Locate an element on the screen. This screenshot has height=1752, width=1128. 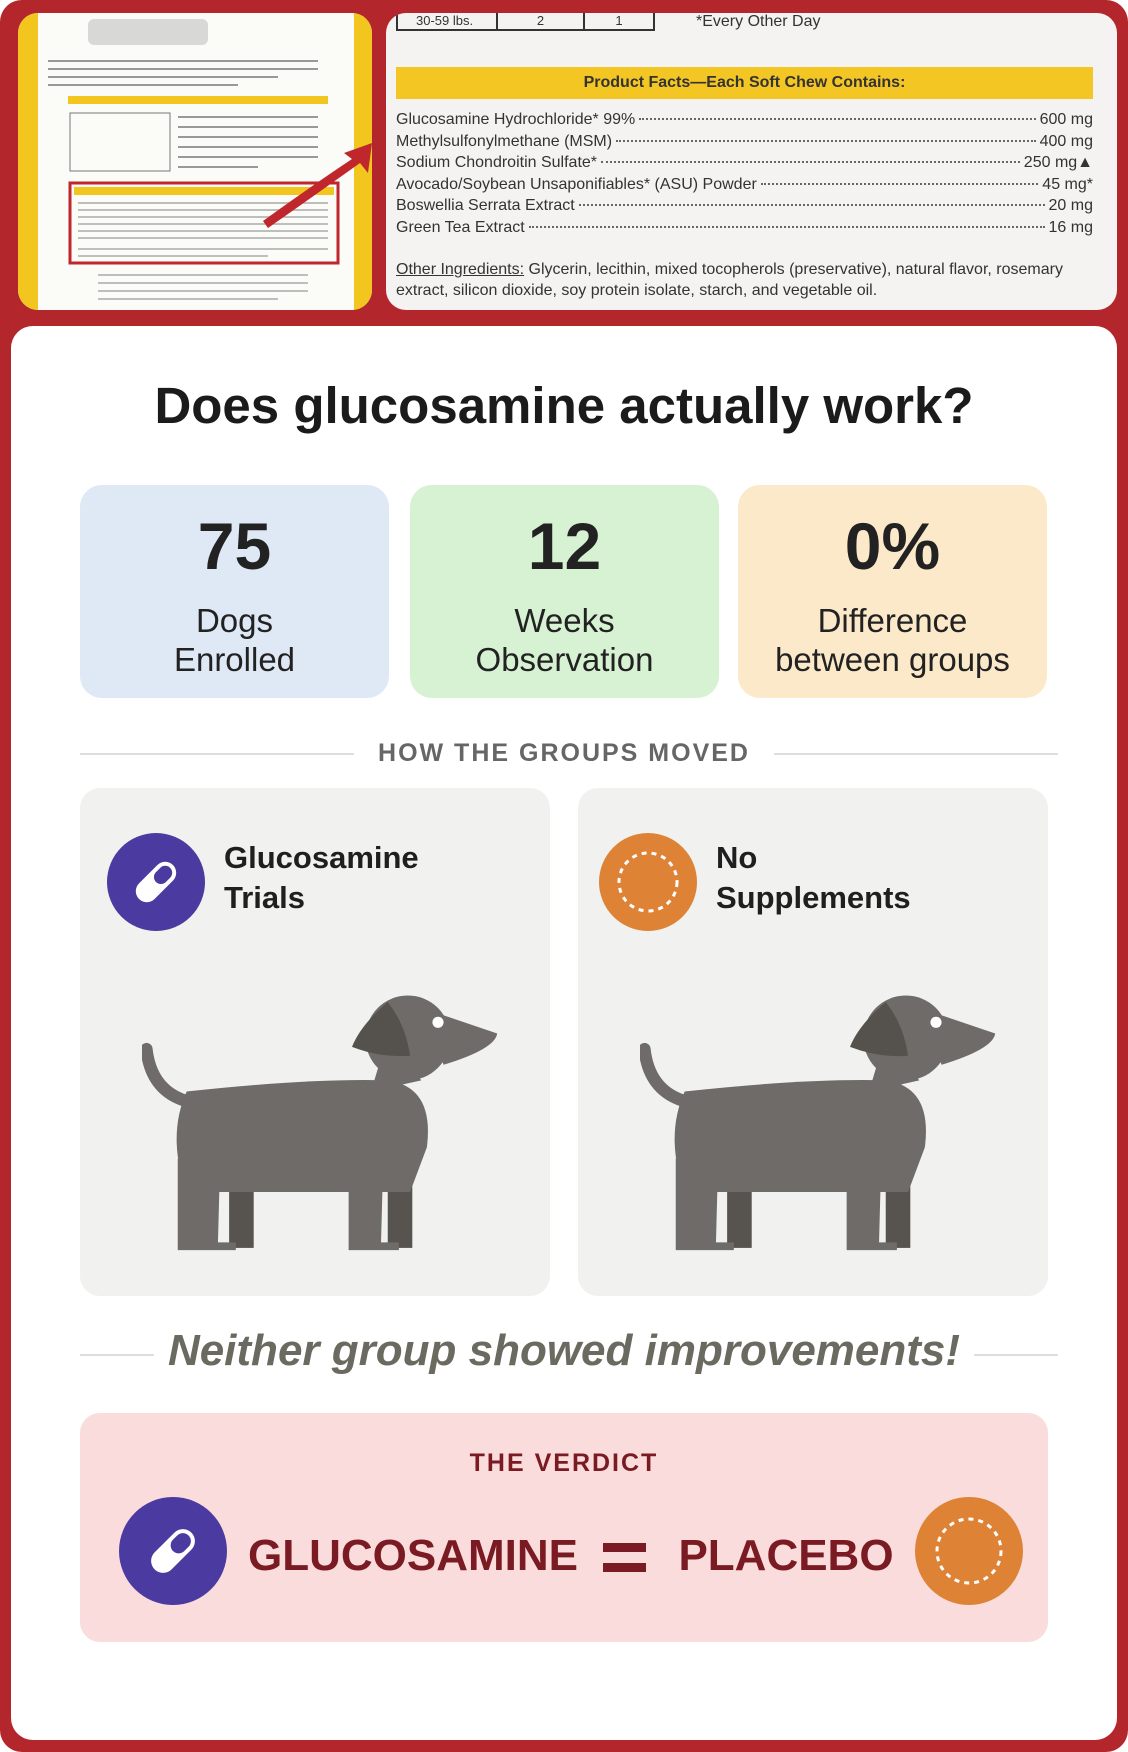
dosage-note: *Every Other Day is located at coordinates (758, 21).